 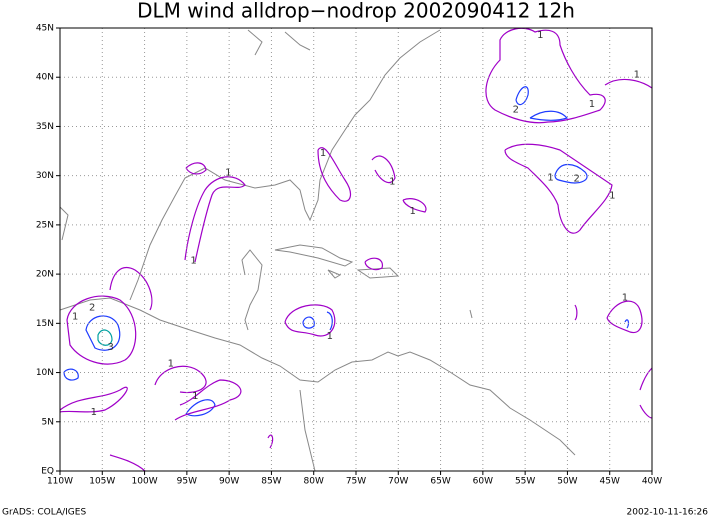 I want to click on x-tick-label: 55W, so click(x=525, y=482).